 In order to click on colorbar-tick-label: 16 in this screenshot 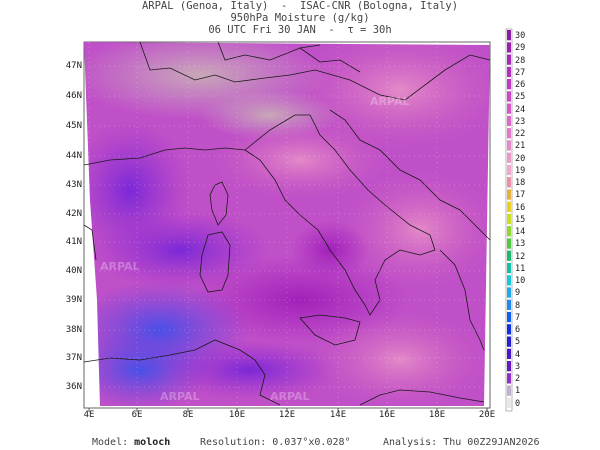, I will do `click(520, 207)`.